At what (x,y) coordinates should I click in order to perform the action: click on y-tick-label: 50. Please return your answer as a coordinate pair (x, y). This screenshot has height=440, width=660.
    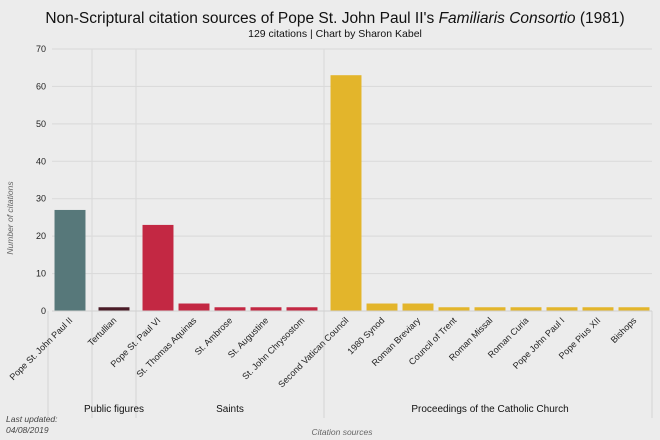
    Looking at the image, I should click on (41, 124).